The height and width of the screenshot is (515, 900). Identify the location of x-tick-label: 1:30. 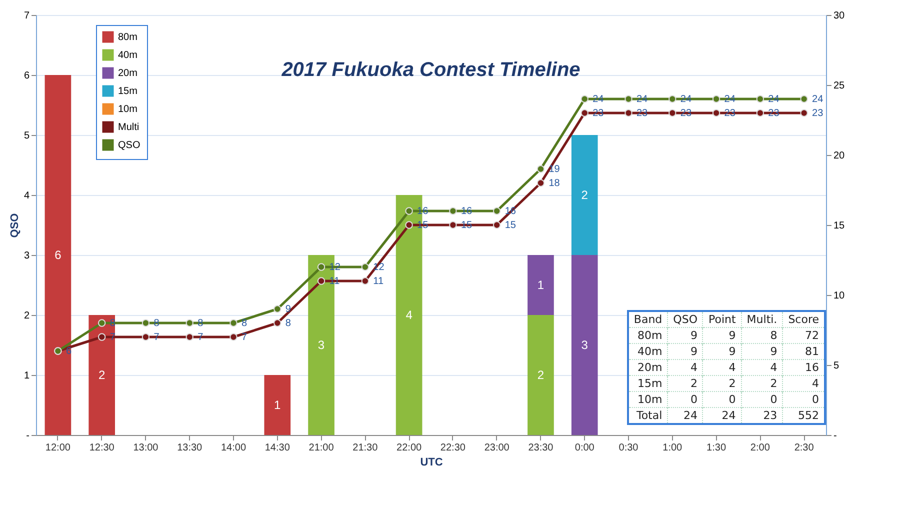
(716, 448).